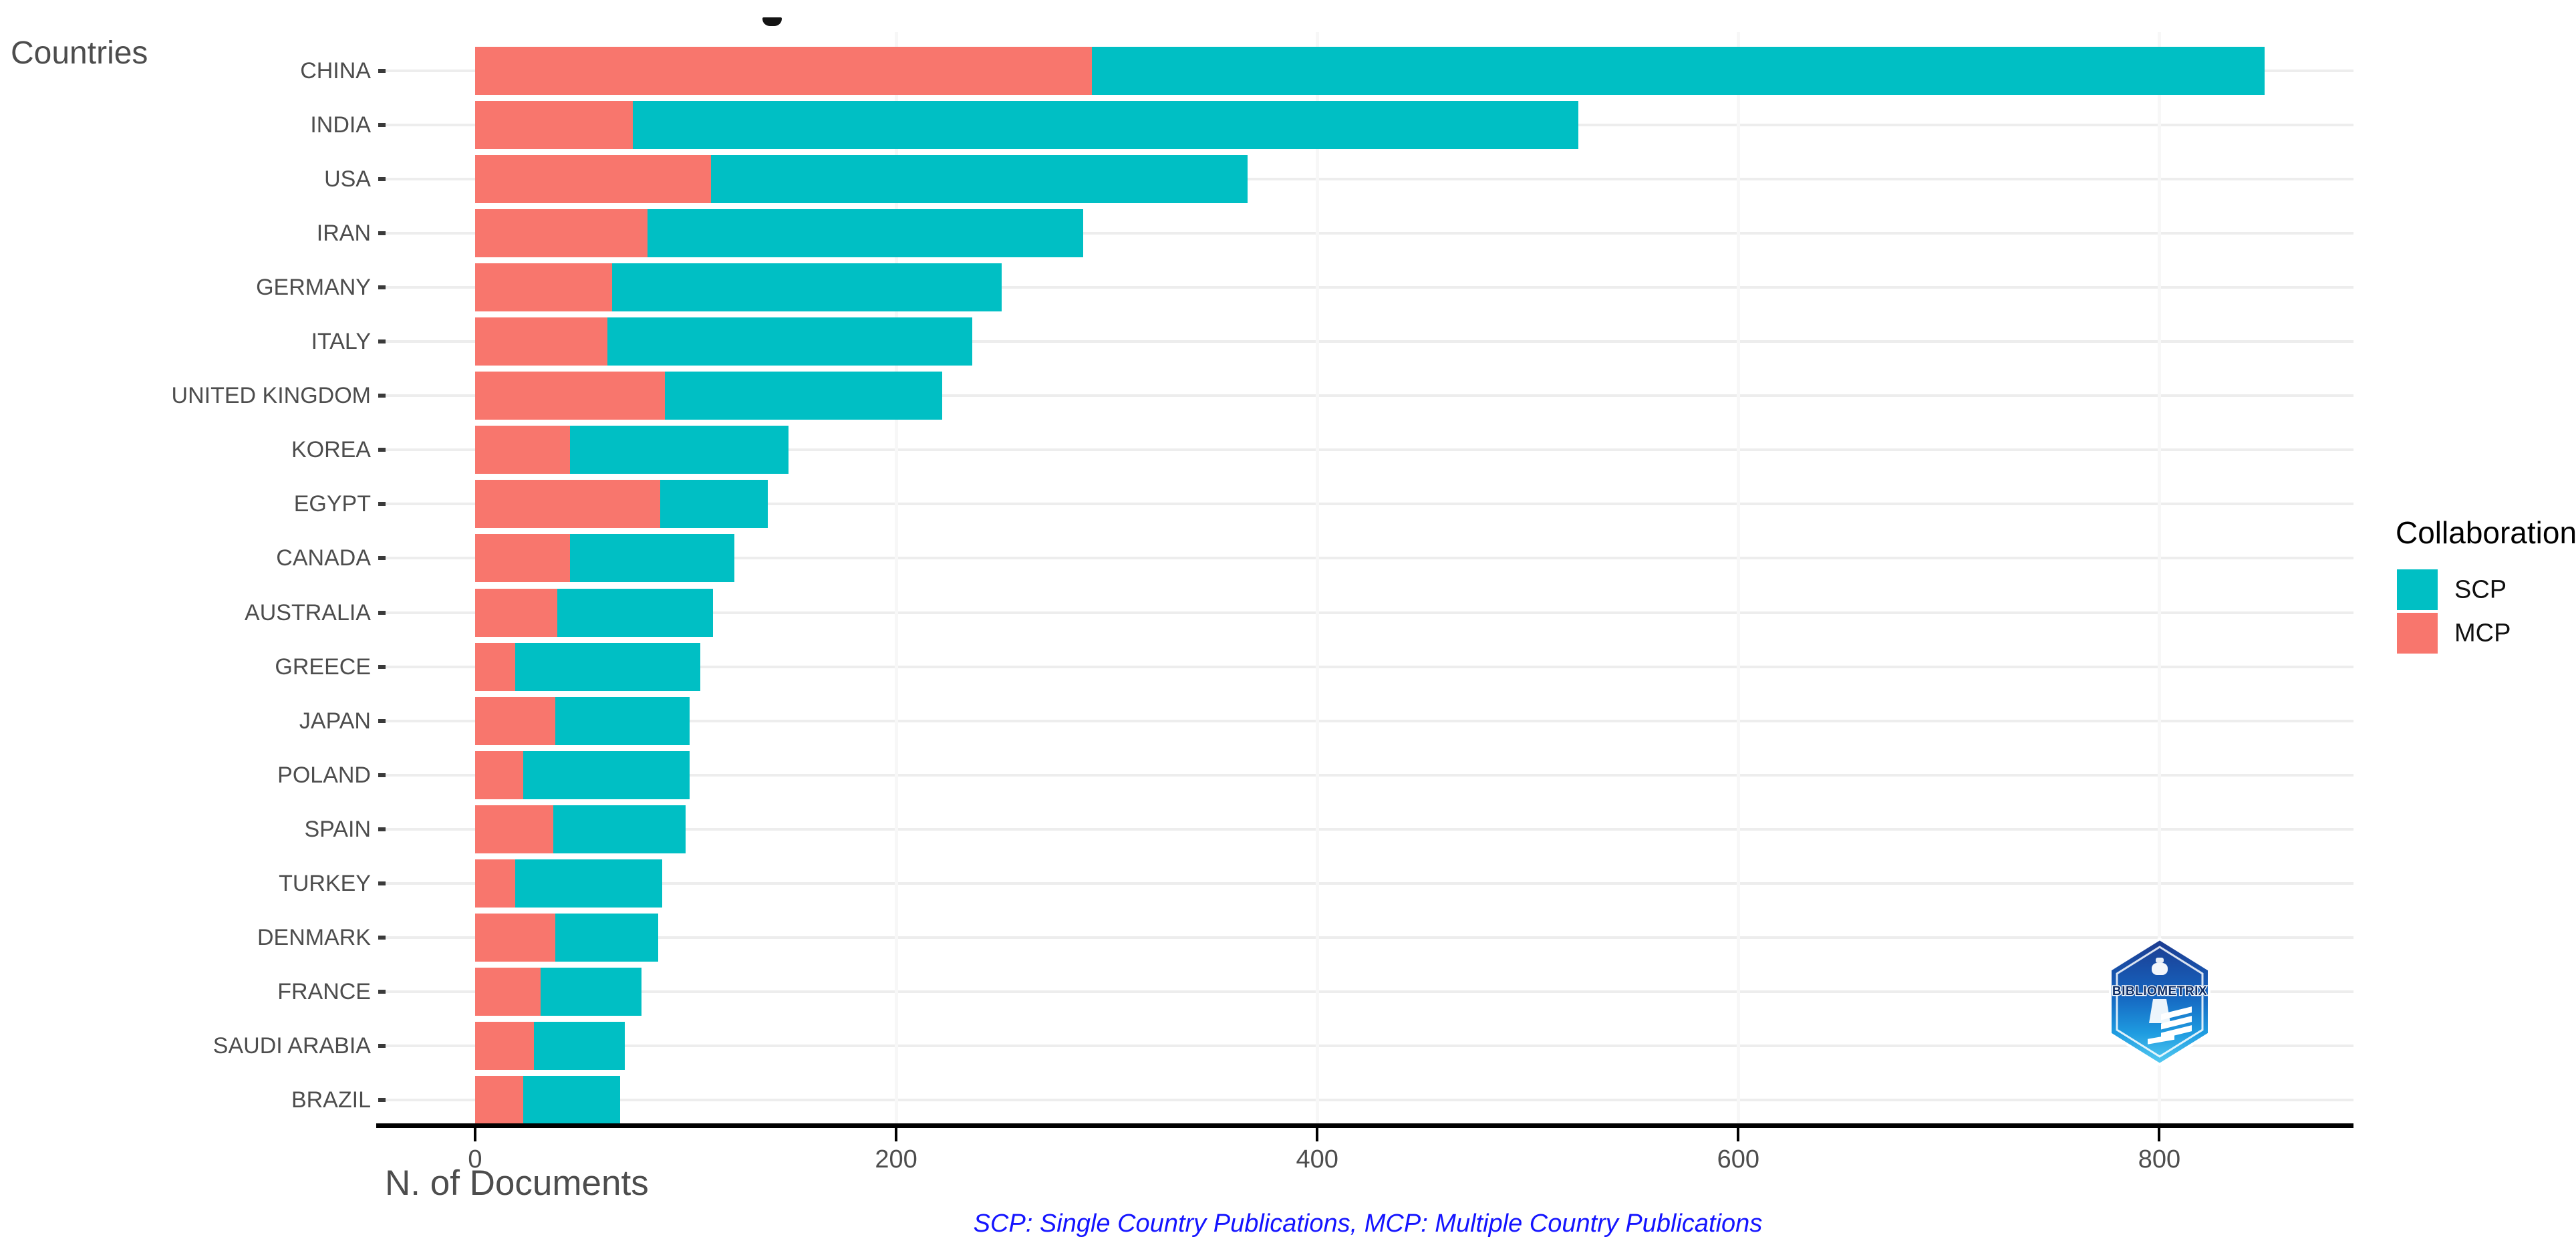 This screenshot has height=1249, width=2576. Describe the element at coordinates (589, 883) in the screenshot. I see `bar-scp-turkey` at that location.